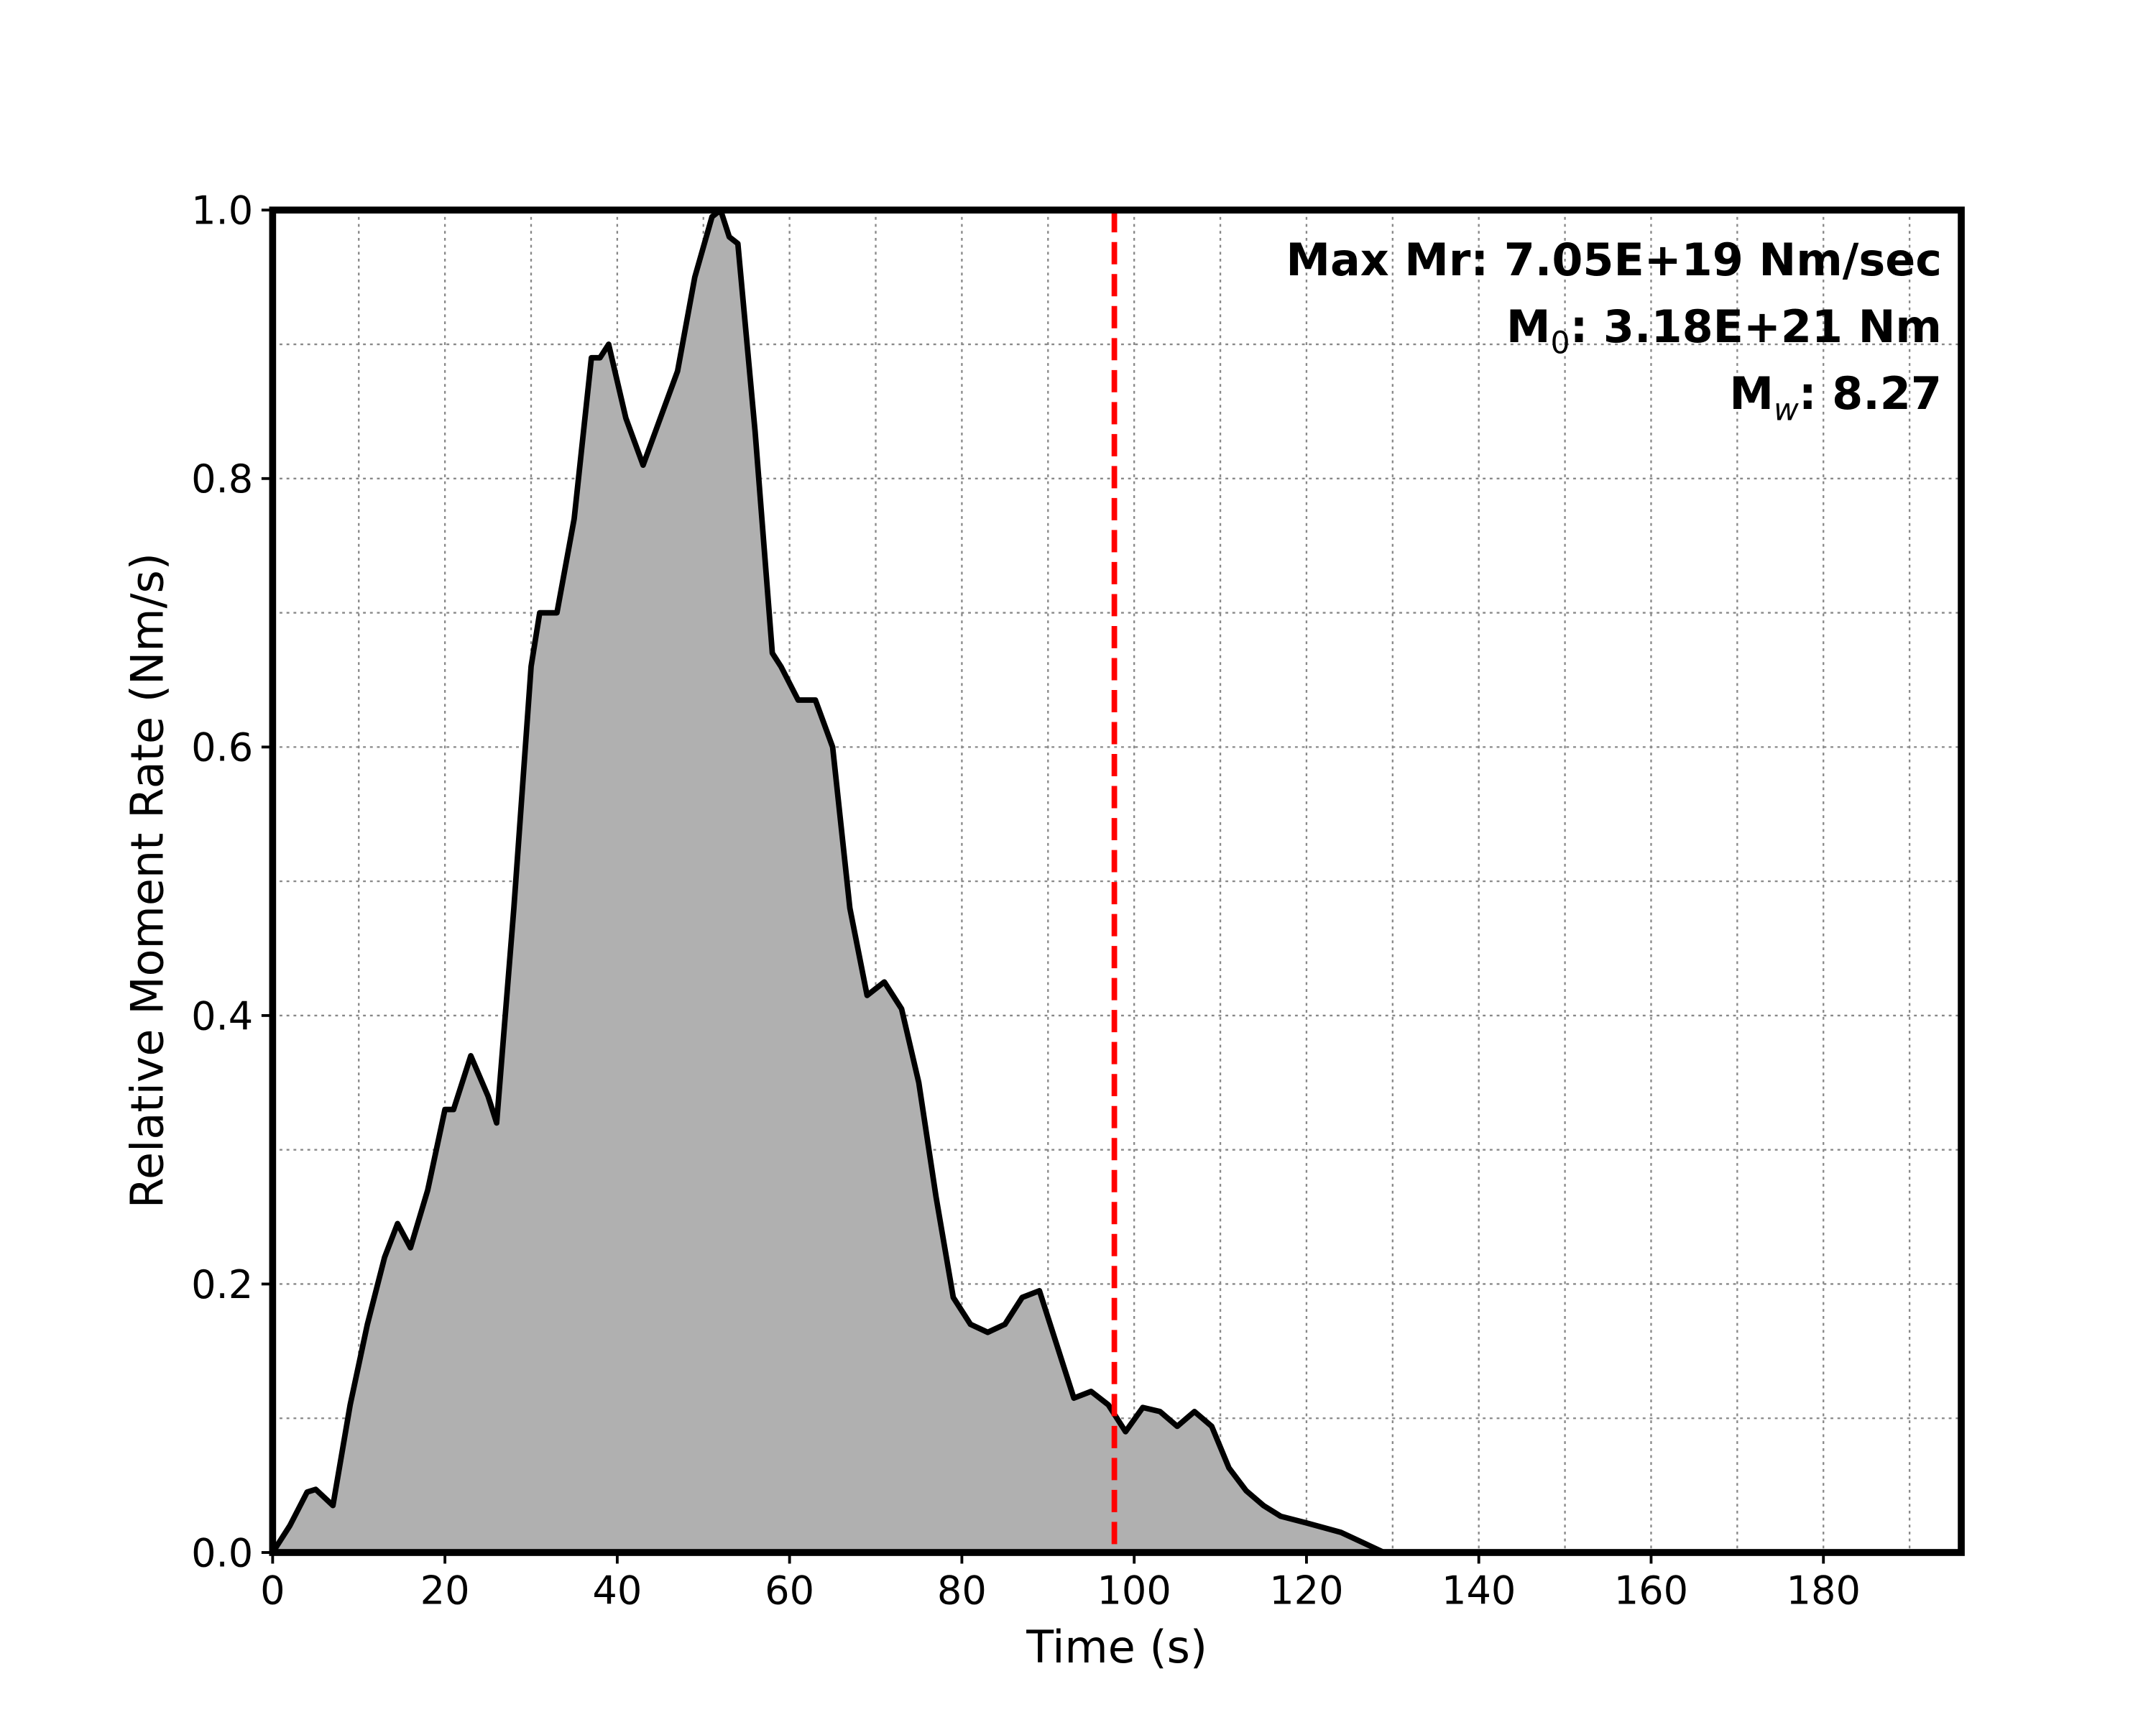 This screenshot has width=2156, height=1725. I want to click on x-tick-label: 40, so click(617, 1591).